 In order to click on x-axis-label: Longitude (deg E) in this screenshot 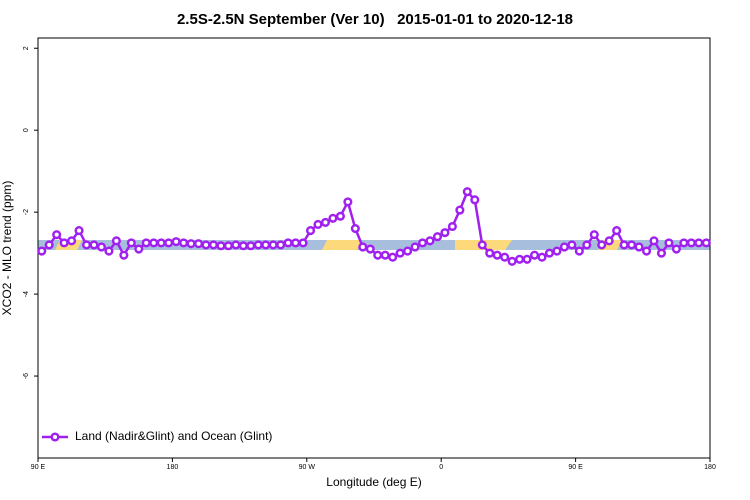, I will do `click(373, 482)`.